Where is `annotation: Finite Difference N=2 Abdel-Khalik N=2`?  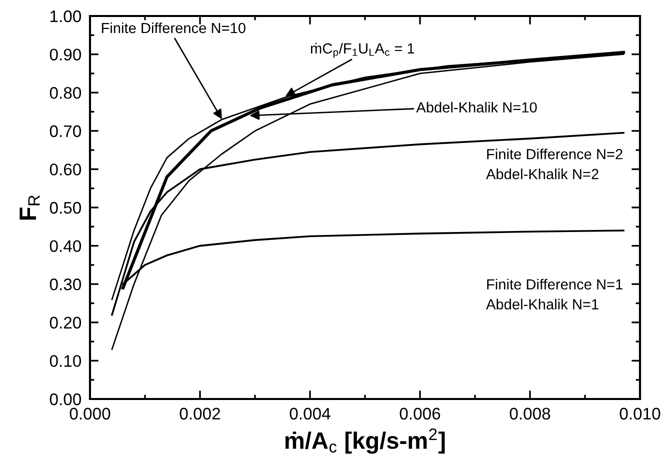 annotation: Finite Difference N=2 Abdel-Khalik N=2 is located at coordinates (554, 164).